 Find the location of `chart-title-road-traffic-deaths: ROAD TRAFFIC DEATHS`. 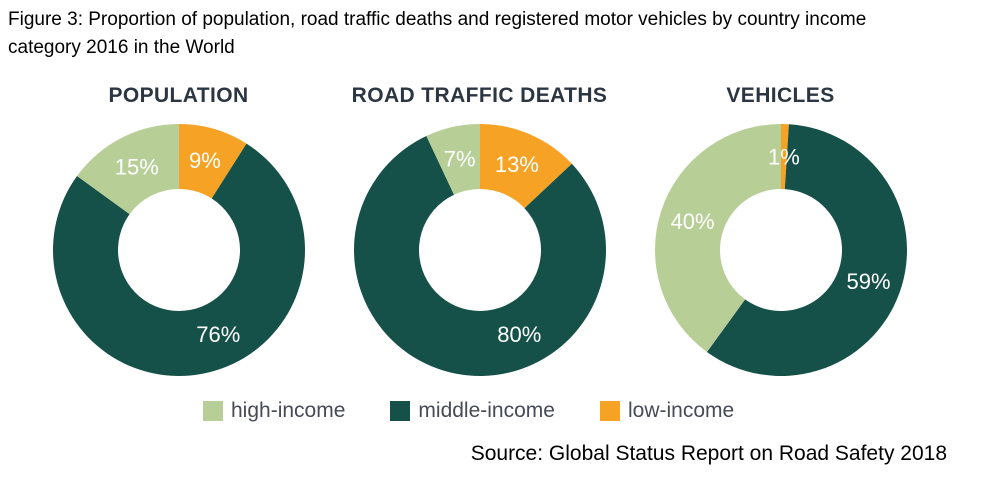

chart-title-road-traffic-deaths: ROAD TRAFFIC DEATHS is located at coordinates (479, 95).